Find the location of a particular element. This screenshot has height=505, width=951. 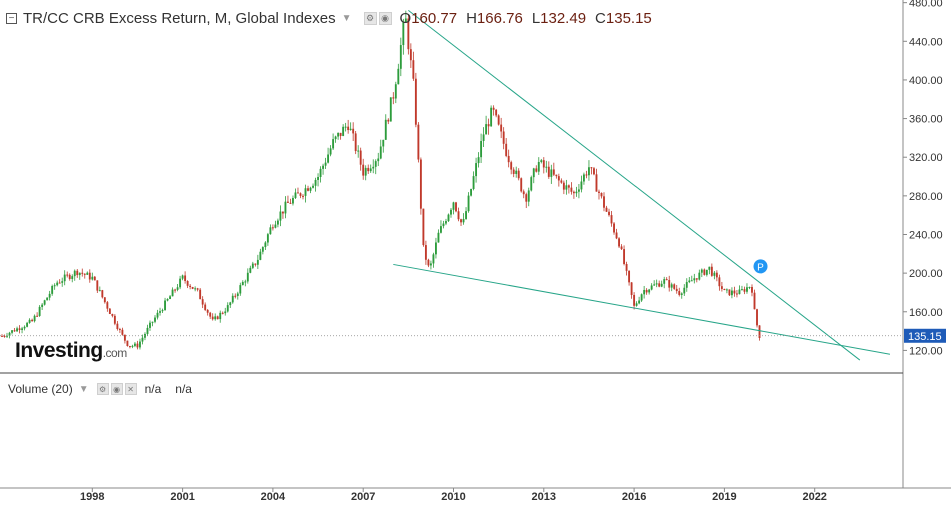

y-tick-label: 320.00 is located at coordinates (926, 158).